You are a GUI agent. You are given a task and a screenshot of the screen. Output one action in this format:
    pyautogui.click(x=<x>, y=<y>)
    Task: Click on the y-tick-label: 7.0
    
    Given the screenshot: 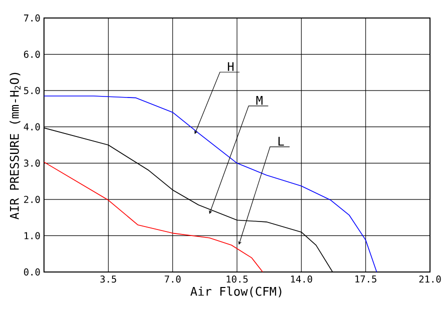 What is the action you would take?
    pyautogui.click(x=32, y=18)
    